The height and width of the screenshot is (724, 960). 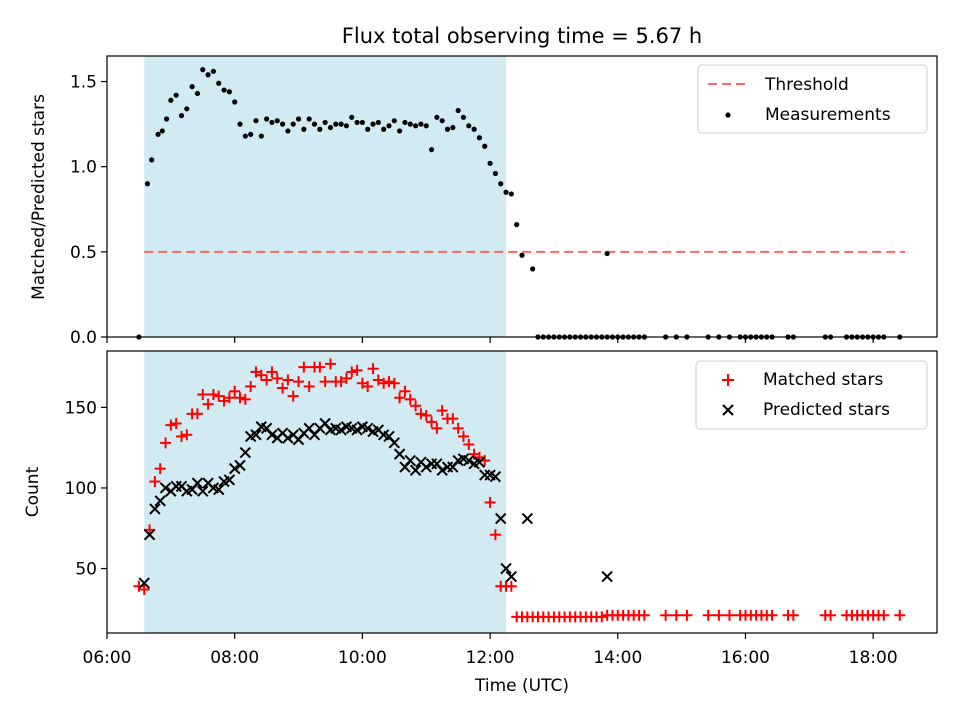 What do you see at coordinates (86, 570) in the screenshot?
I see `bottom-y-tick-label: 50` at bounding box center [86, 570].